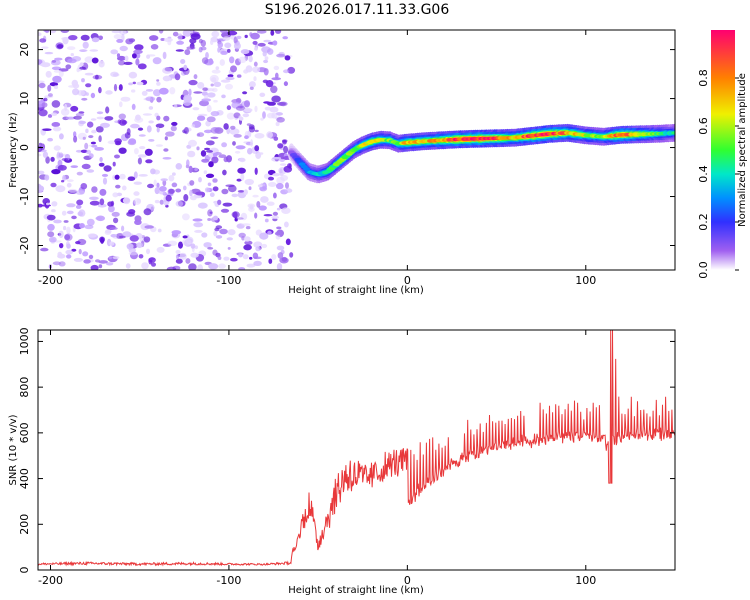 The image size is (750, 600). What do you see at coordinates (723, 150) in the screenshot?
I see `colorbar-gradient` at bounding box center [723, 150].